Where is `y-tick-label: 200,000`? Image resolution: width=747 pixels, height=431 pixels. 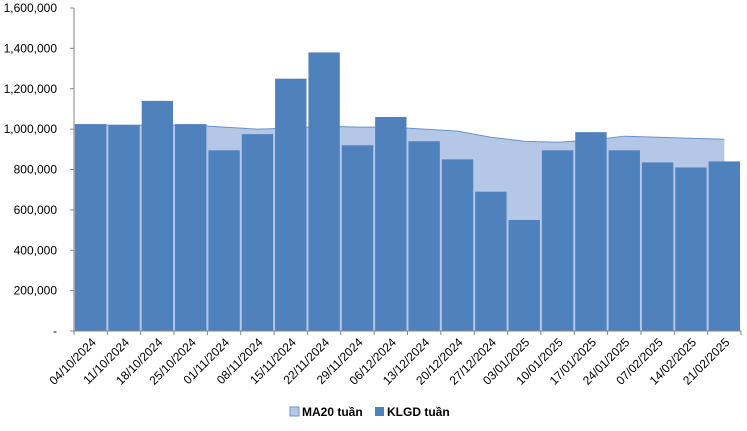 y-tick-label: 200,000 is located at coordinates (36, 291).